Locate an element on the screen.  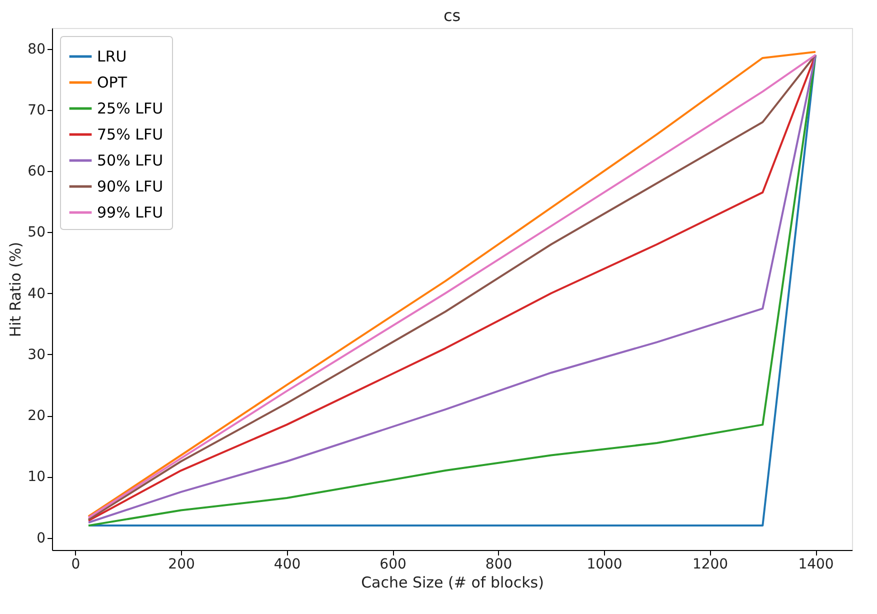
x-tick-label: 1400 is located at coordinates (816, 564).